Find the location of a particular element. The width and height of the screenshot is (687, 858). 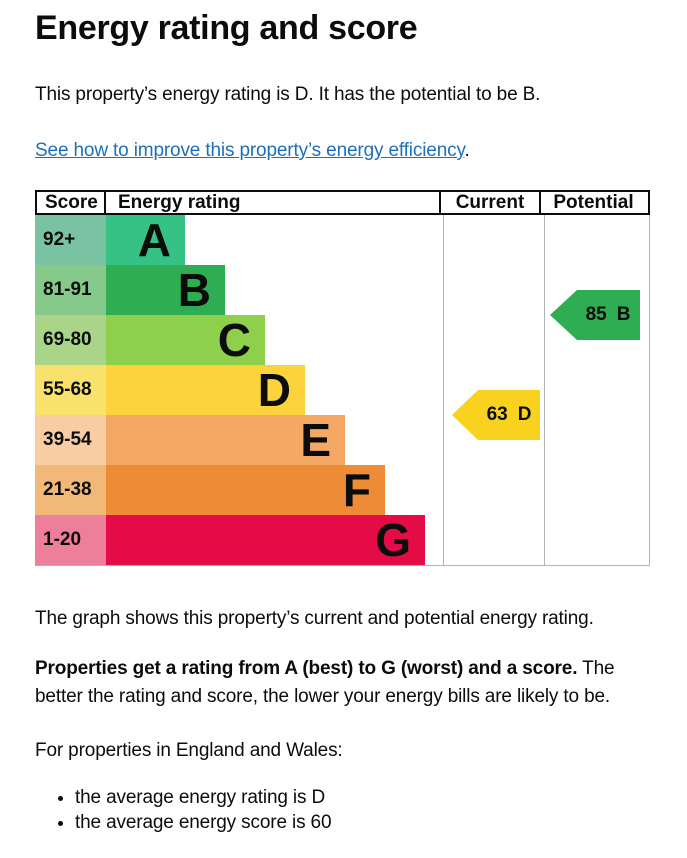

current-rating-label: 63 D is located at coordinates (509, 415).